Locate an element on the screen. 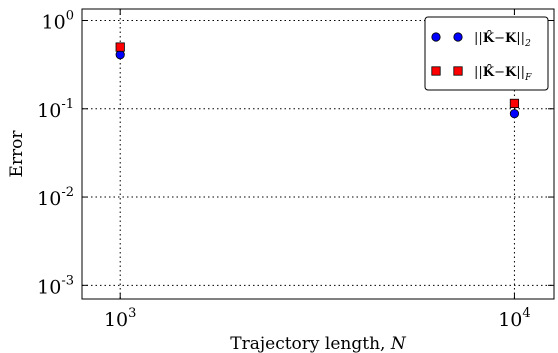  y-tick-label-exponent: -2 is located at coordinates (67, 192).